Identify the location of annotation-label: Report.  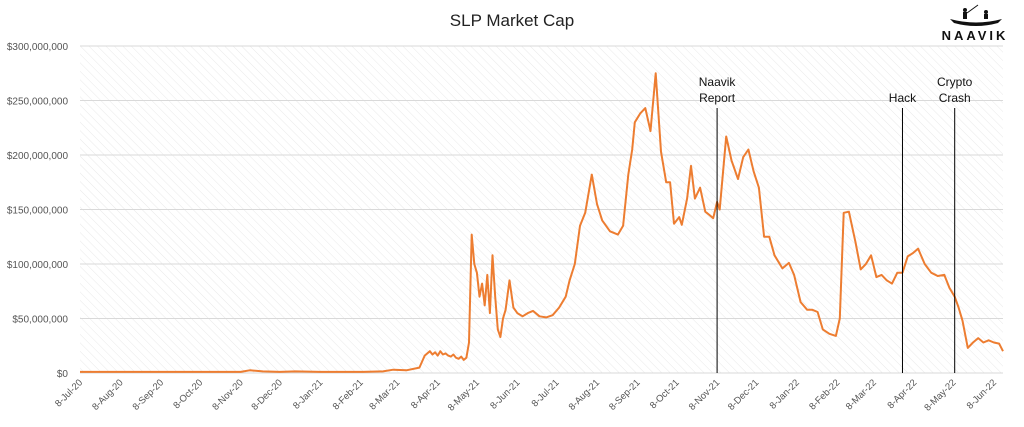
(717, 98).